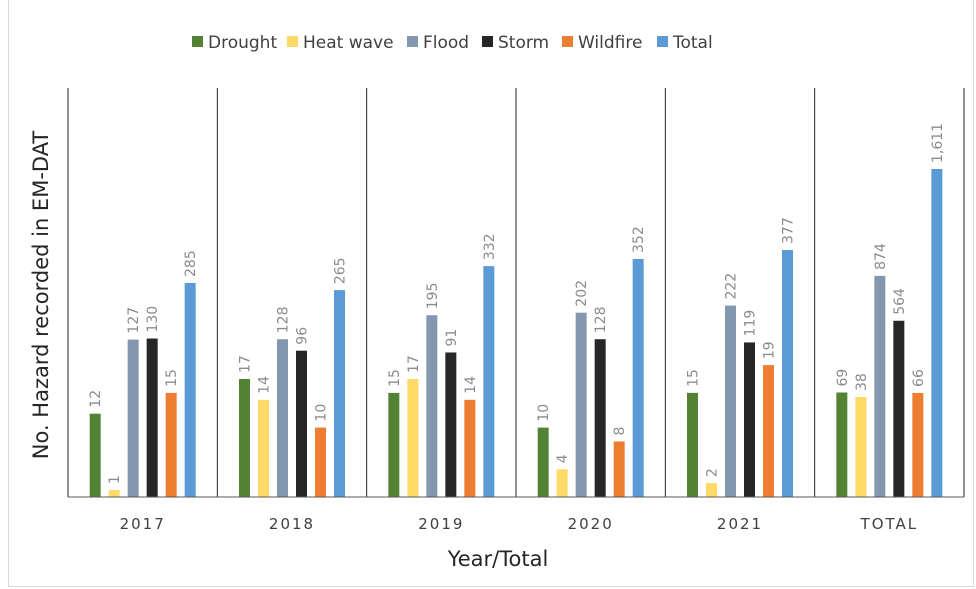 The height and width of the screenshot is (589, 976). What do you see at coordinates (348, 43) in the screenshot?
I see `legend-label: Heat wave` at bounding box center [348, 43].